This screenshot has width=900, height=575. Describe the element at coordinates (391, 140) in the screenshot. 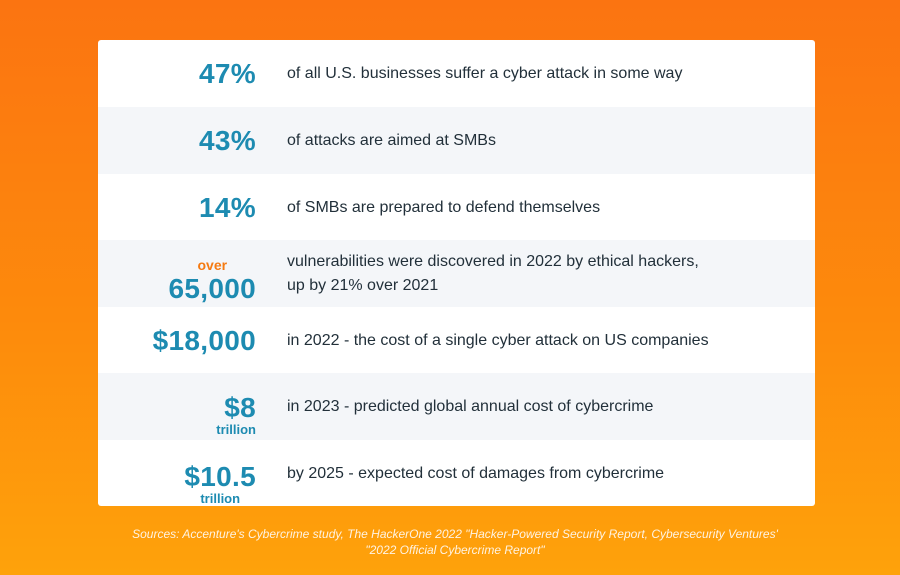

I see `stat-description: of attacks are aimed at SMBs` at that location.